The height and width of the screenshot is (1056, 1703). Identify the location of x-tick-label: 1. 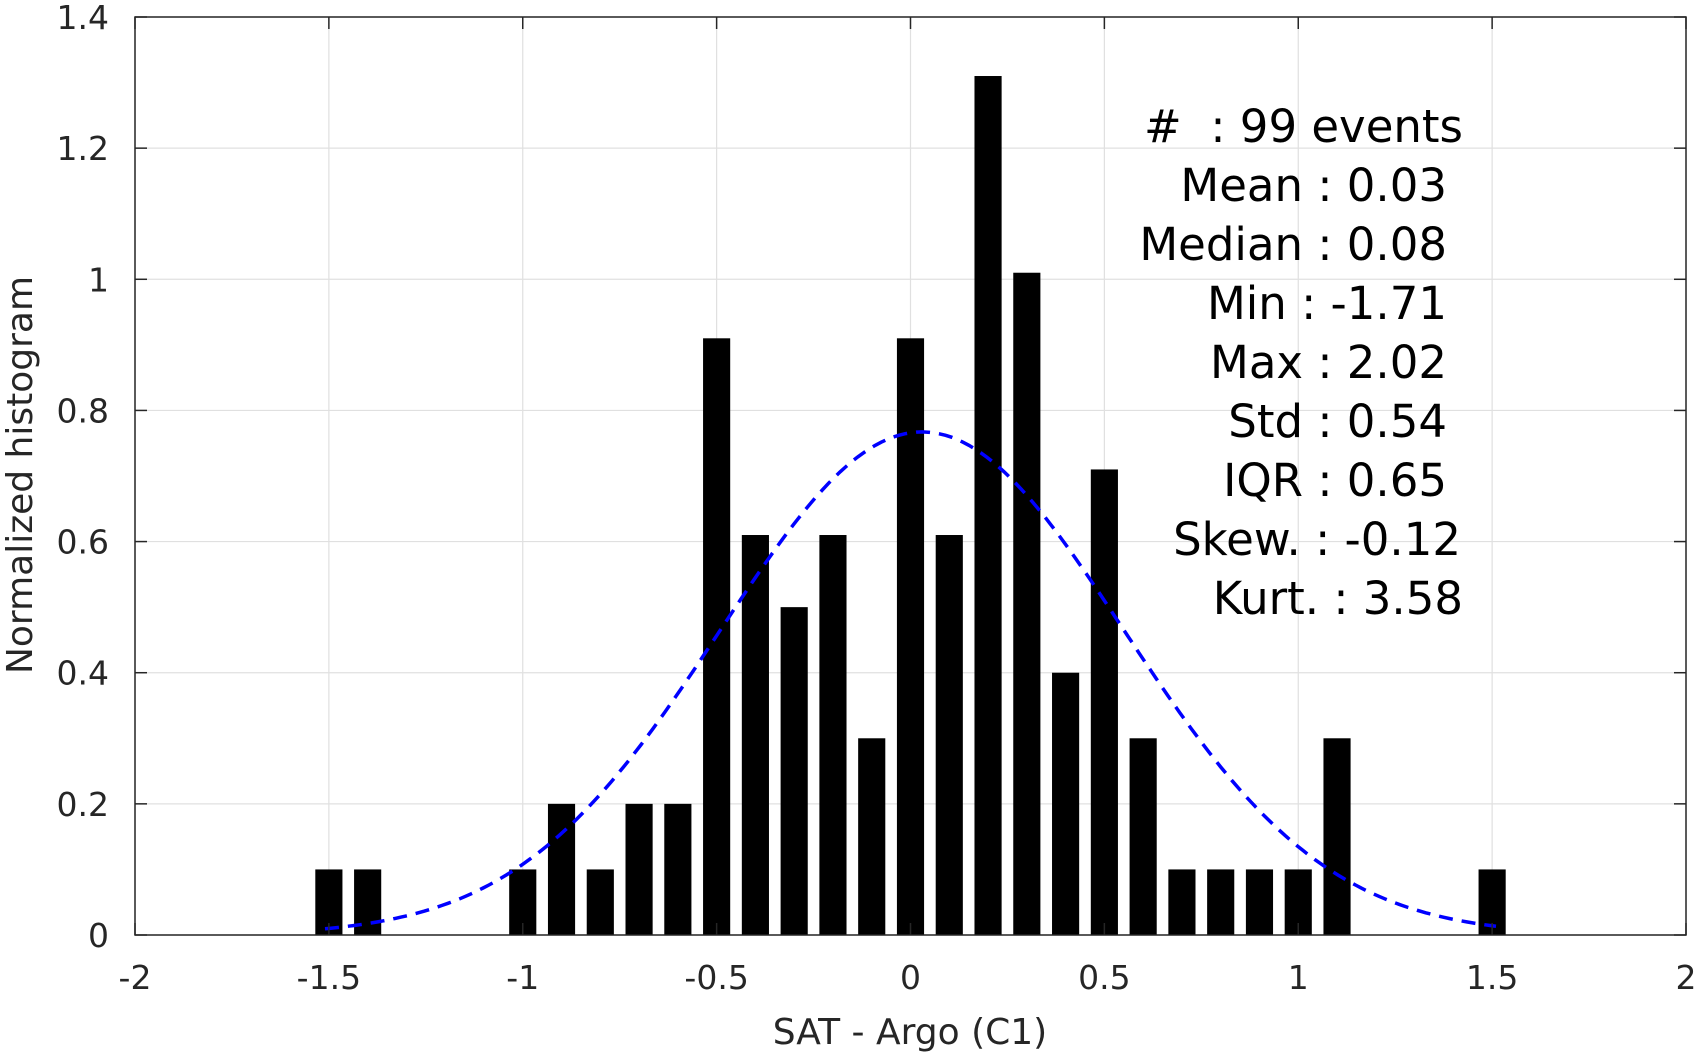
(1298, 977).